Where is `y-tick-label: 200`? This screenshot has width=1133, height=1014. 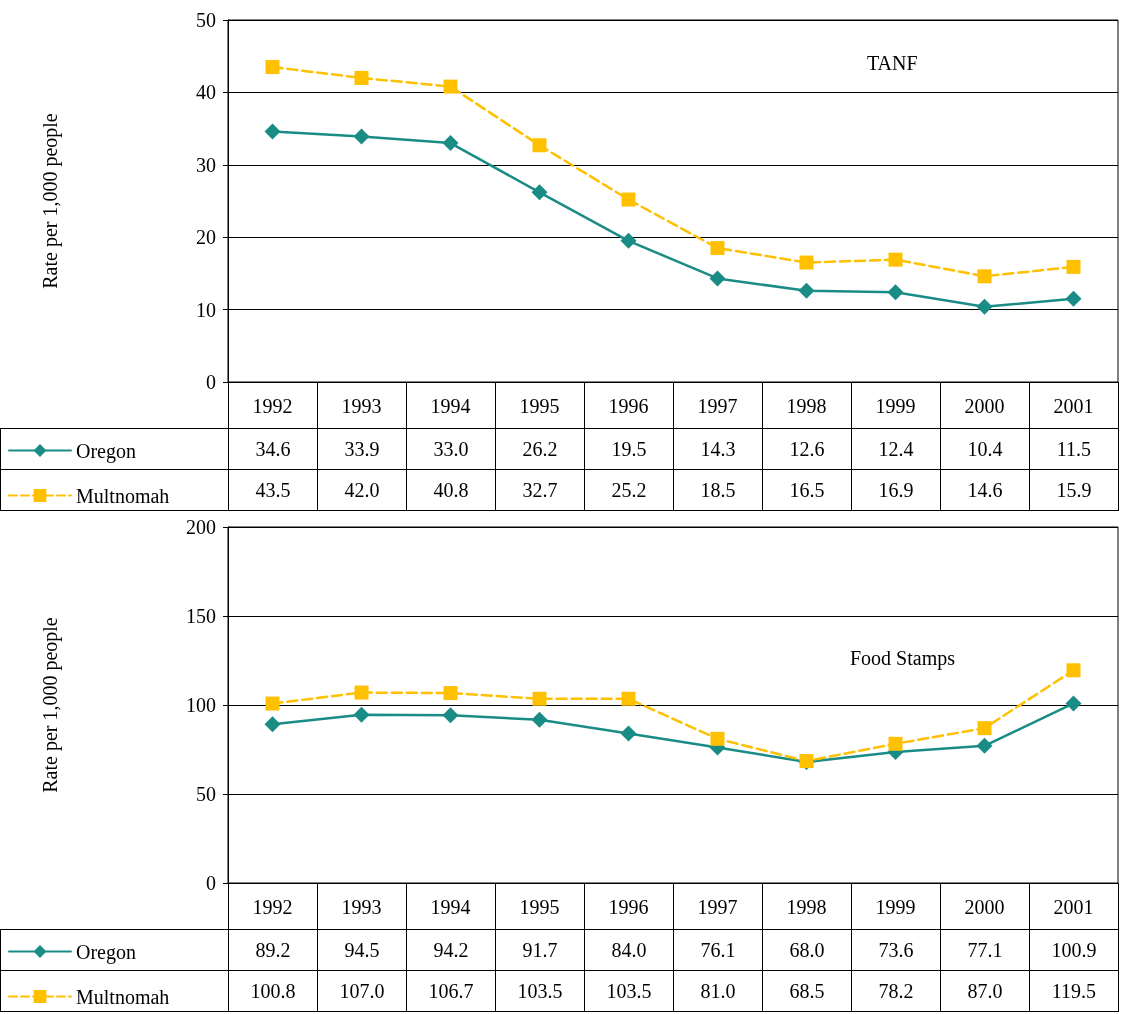
y-tick-label: 200 is located at coordinates (201, 527).